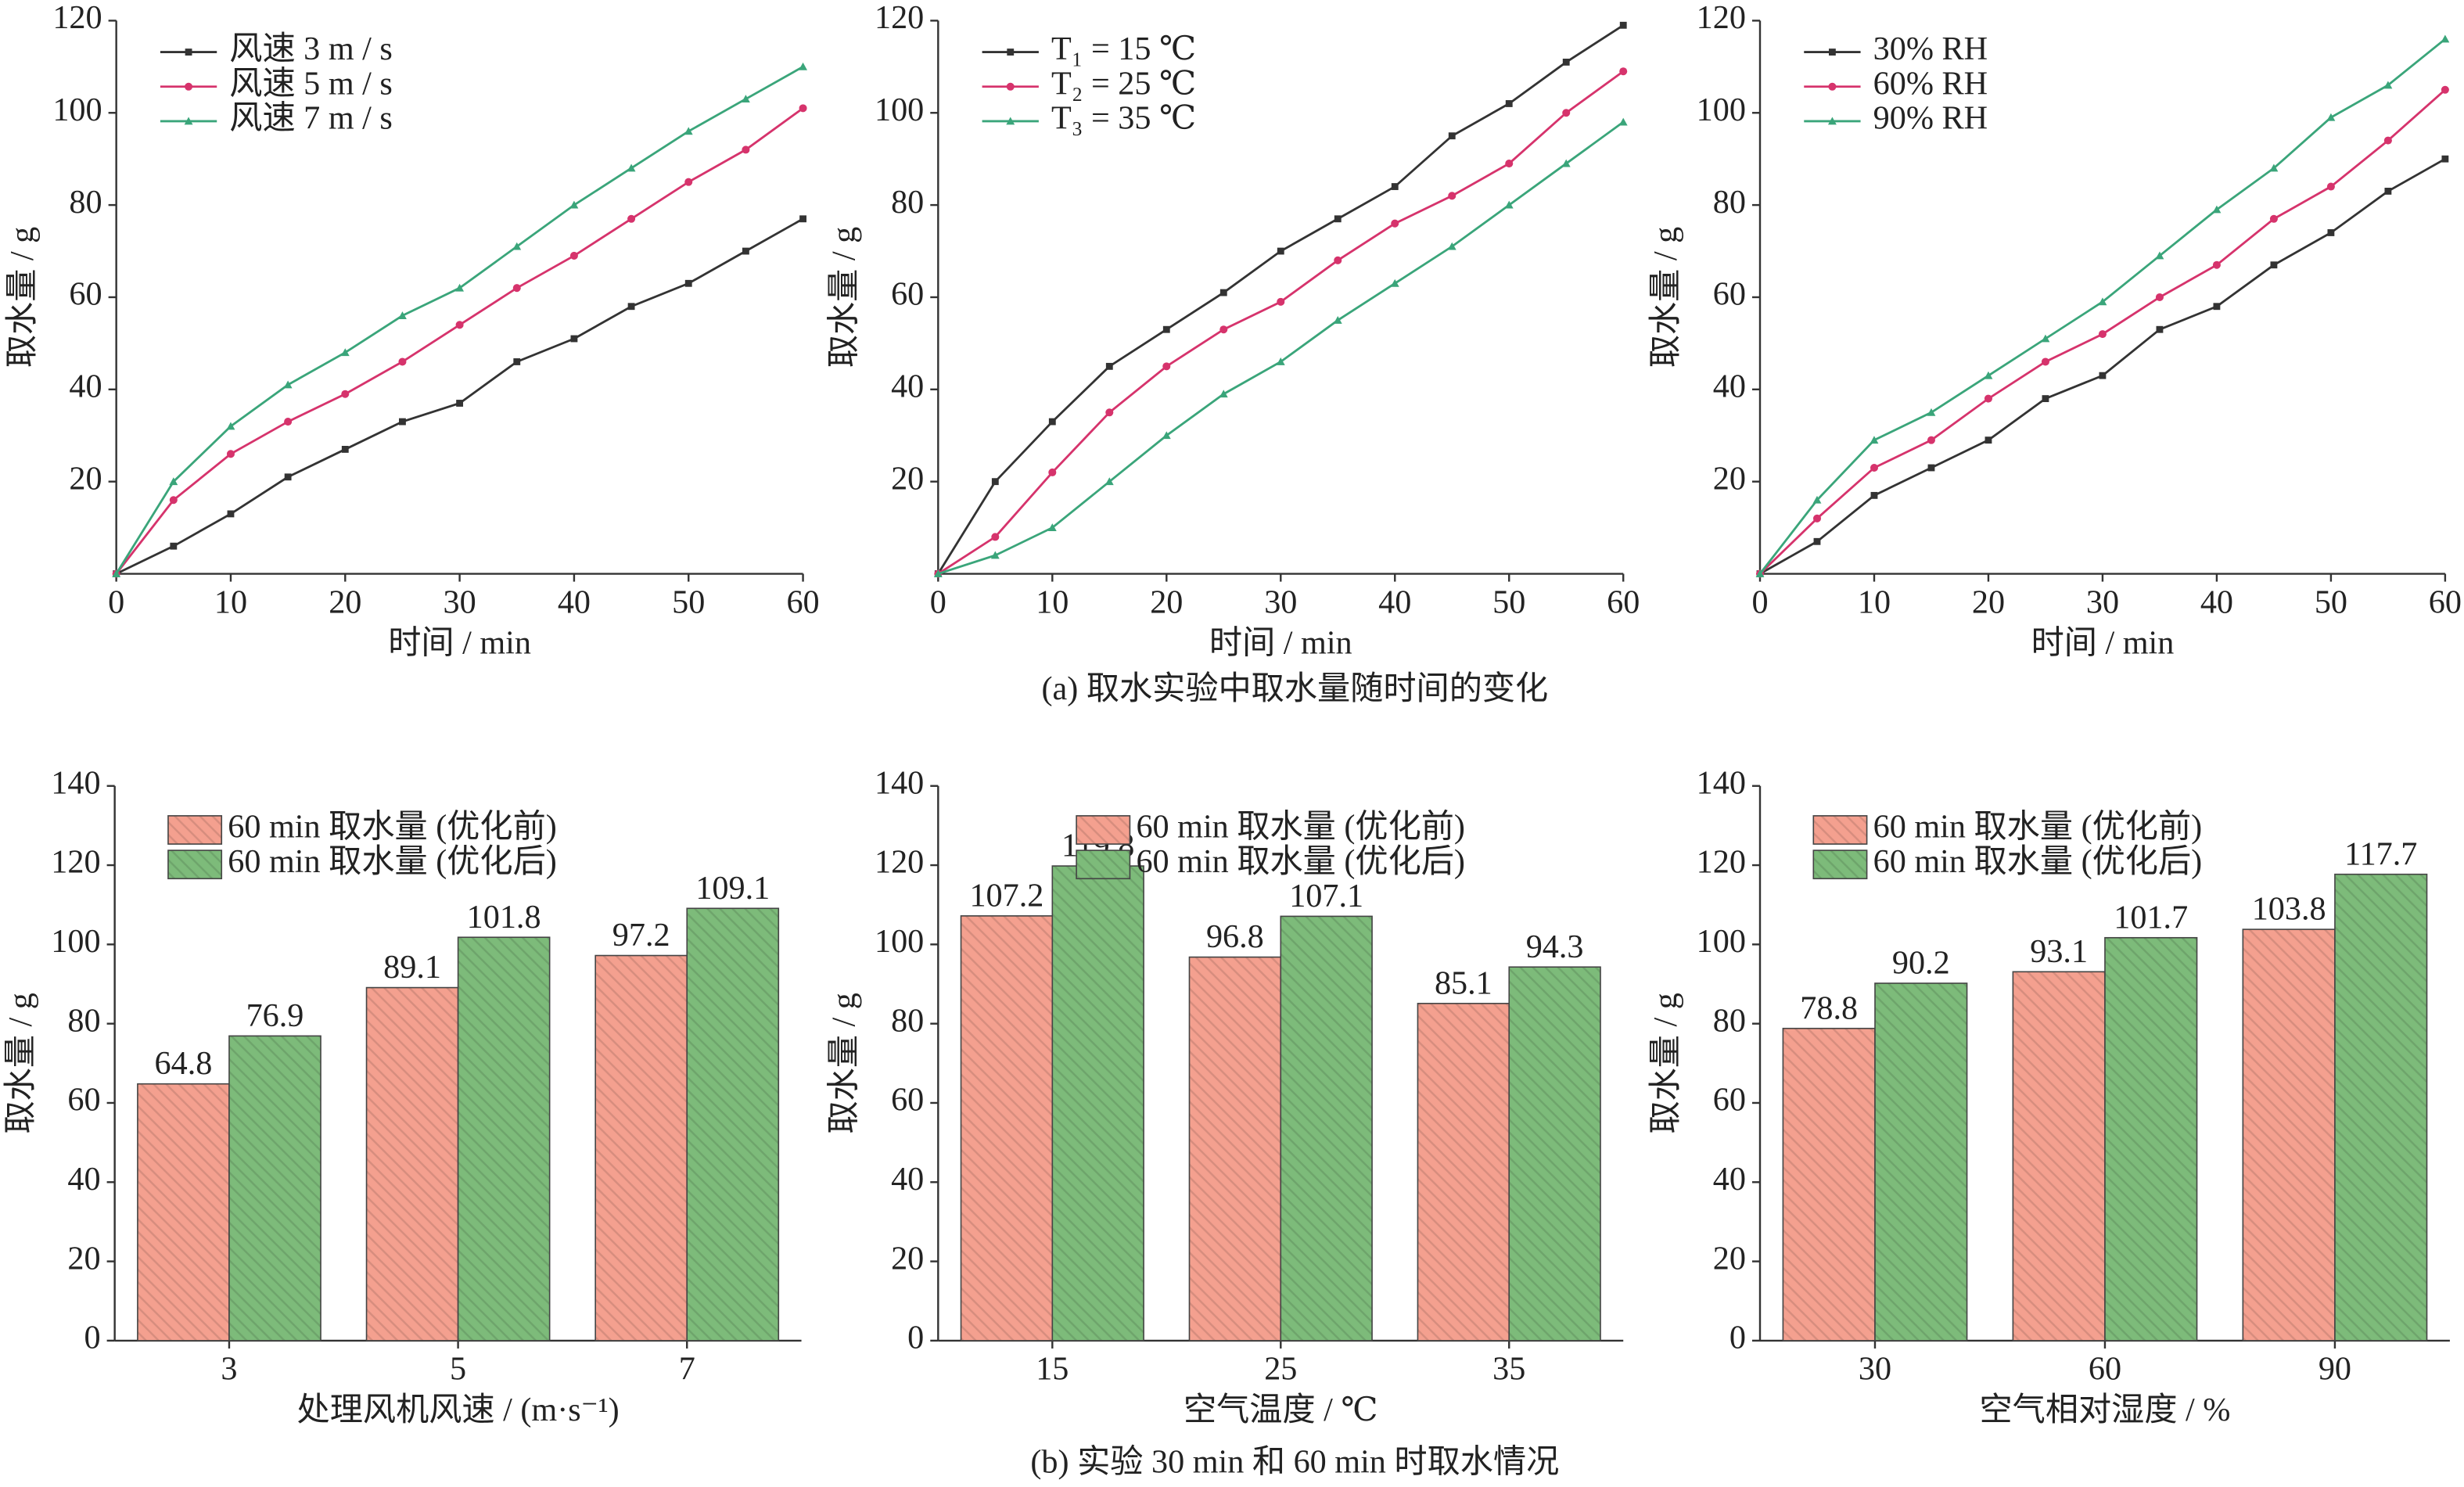 This screenshot has width=2464, height=1487. What do you see at coordinates (311, 49) in the screenshot?
I see `legend-label: 风速 3 m / s` at bounding box center [311, 49].